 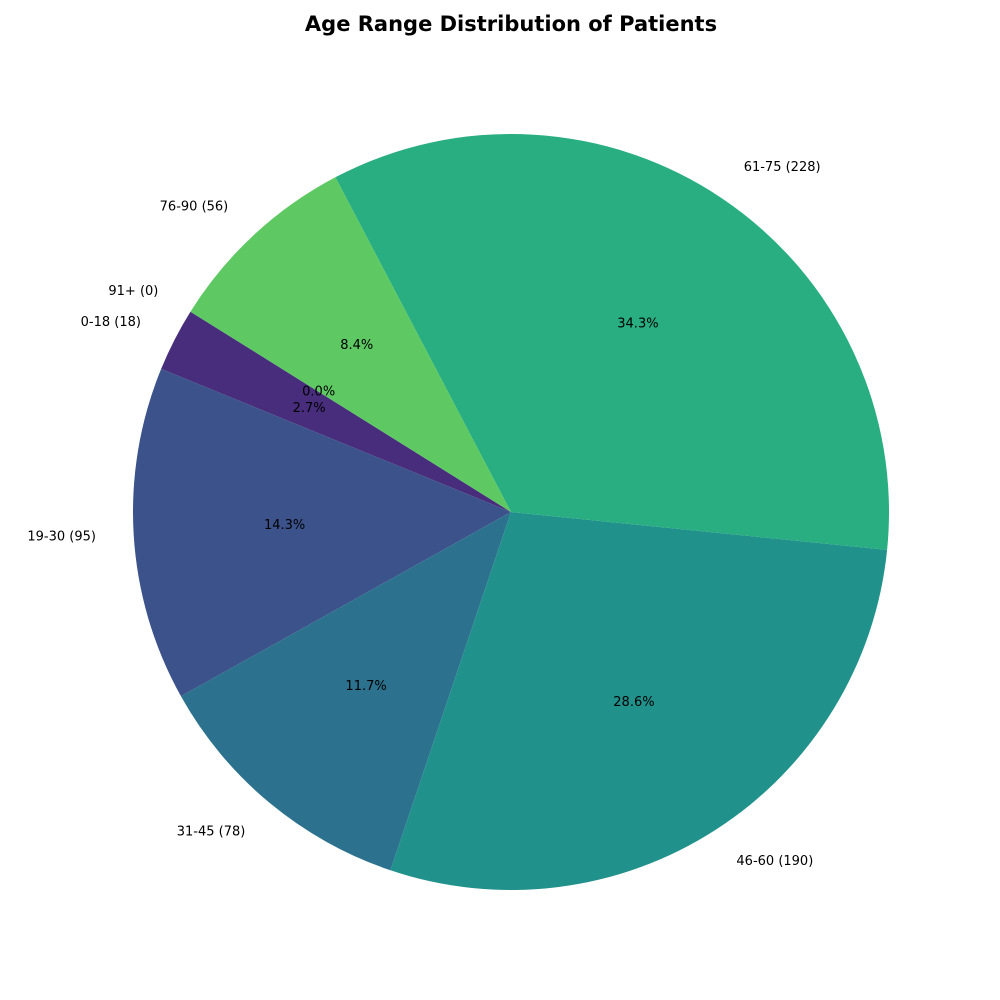 I want to click on slice-label-0-18: 0-18 (18), so click(x=111, y=322).